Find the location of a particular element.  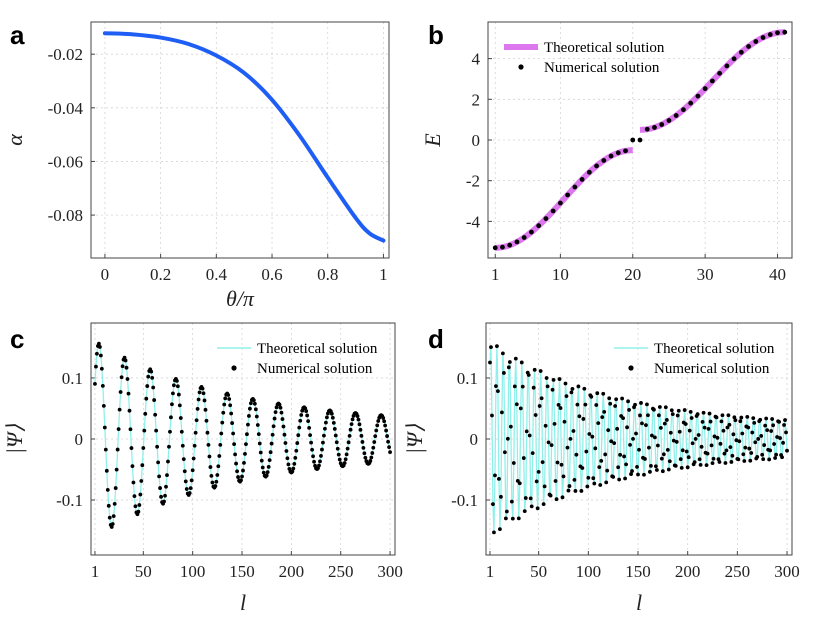

x-axis-label: θ/π is located at coordinates (240, 298).